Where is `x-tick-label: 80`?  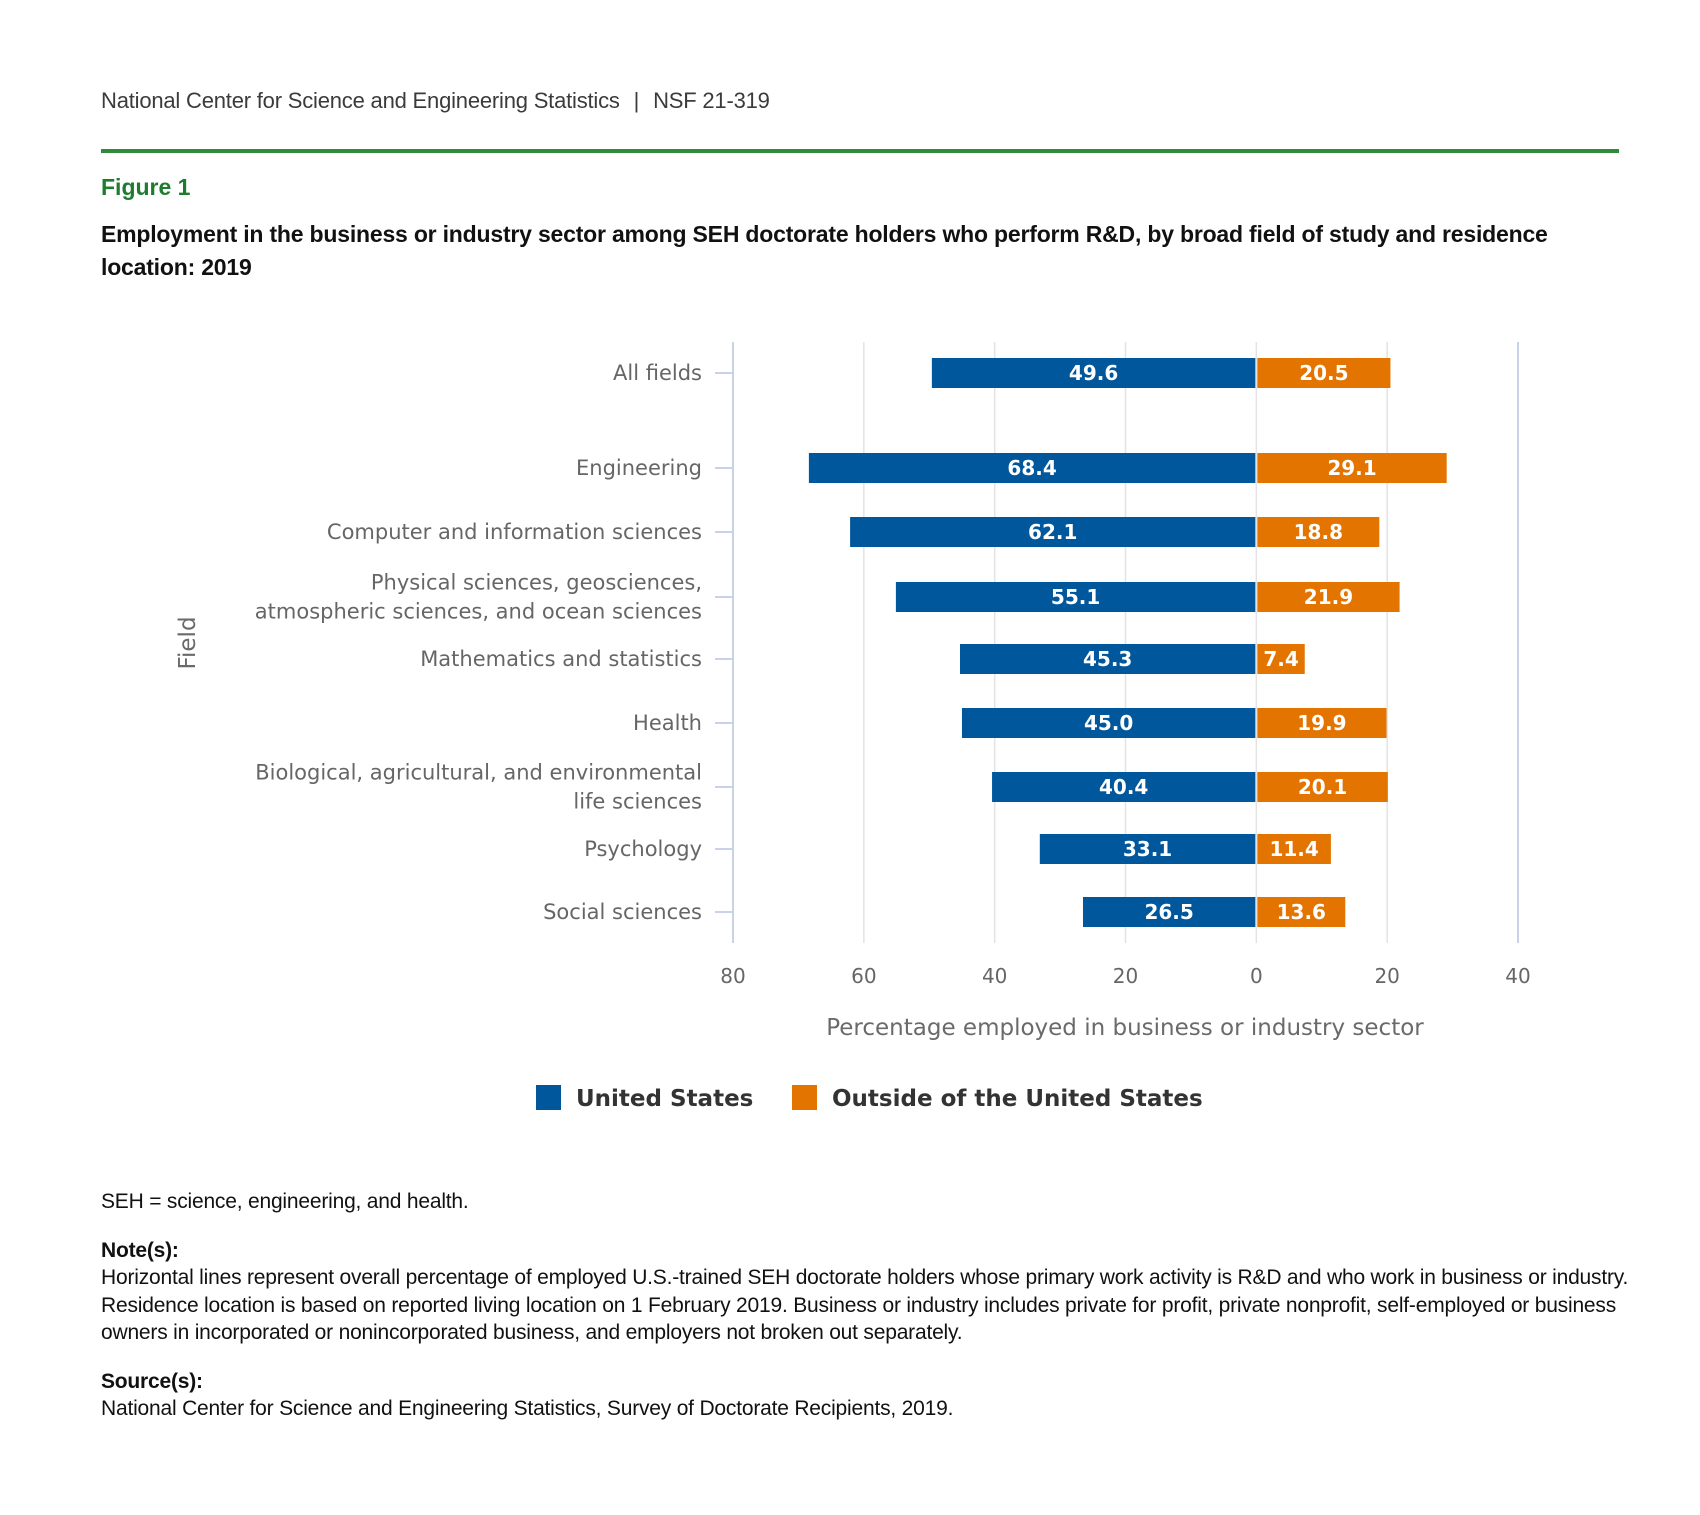 x-tick-label: 80 is located at coordinates (732, 976).